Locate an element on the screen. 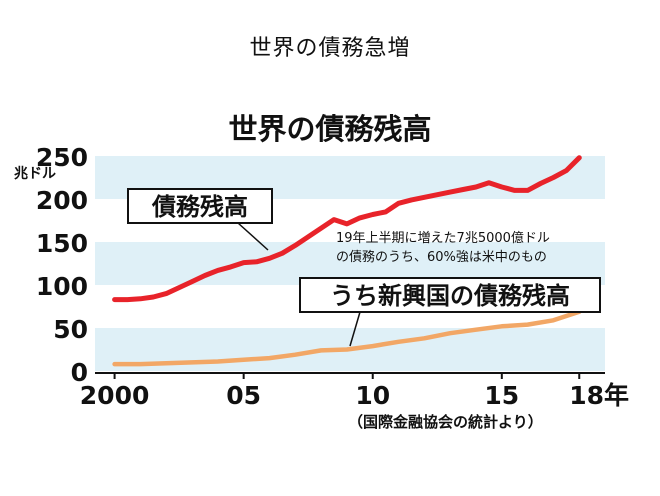 This screenshot has height=496, width=660. y-axis-unit: 兆ドル is located at coordinates (35, 174).